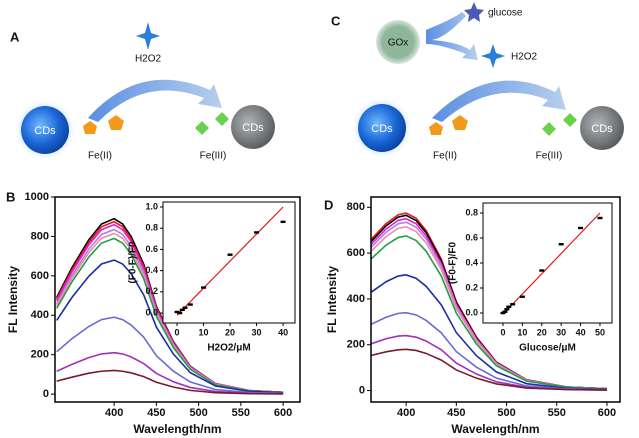  Describe the element at coordinates (151, 206) in the screenshot. I see `y-tick-label: 1.0` at that location.